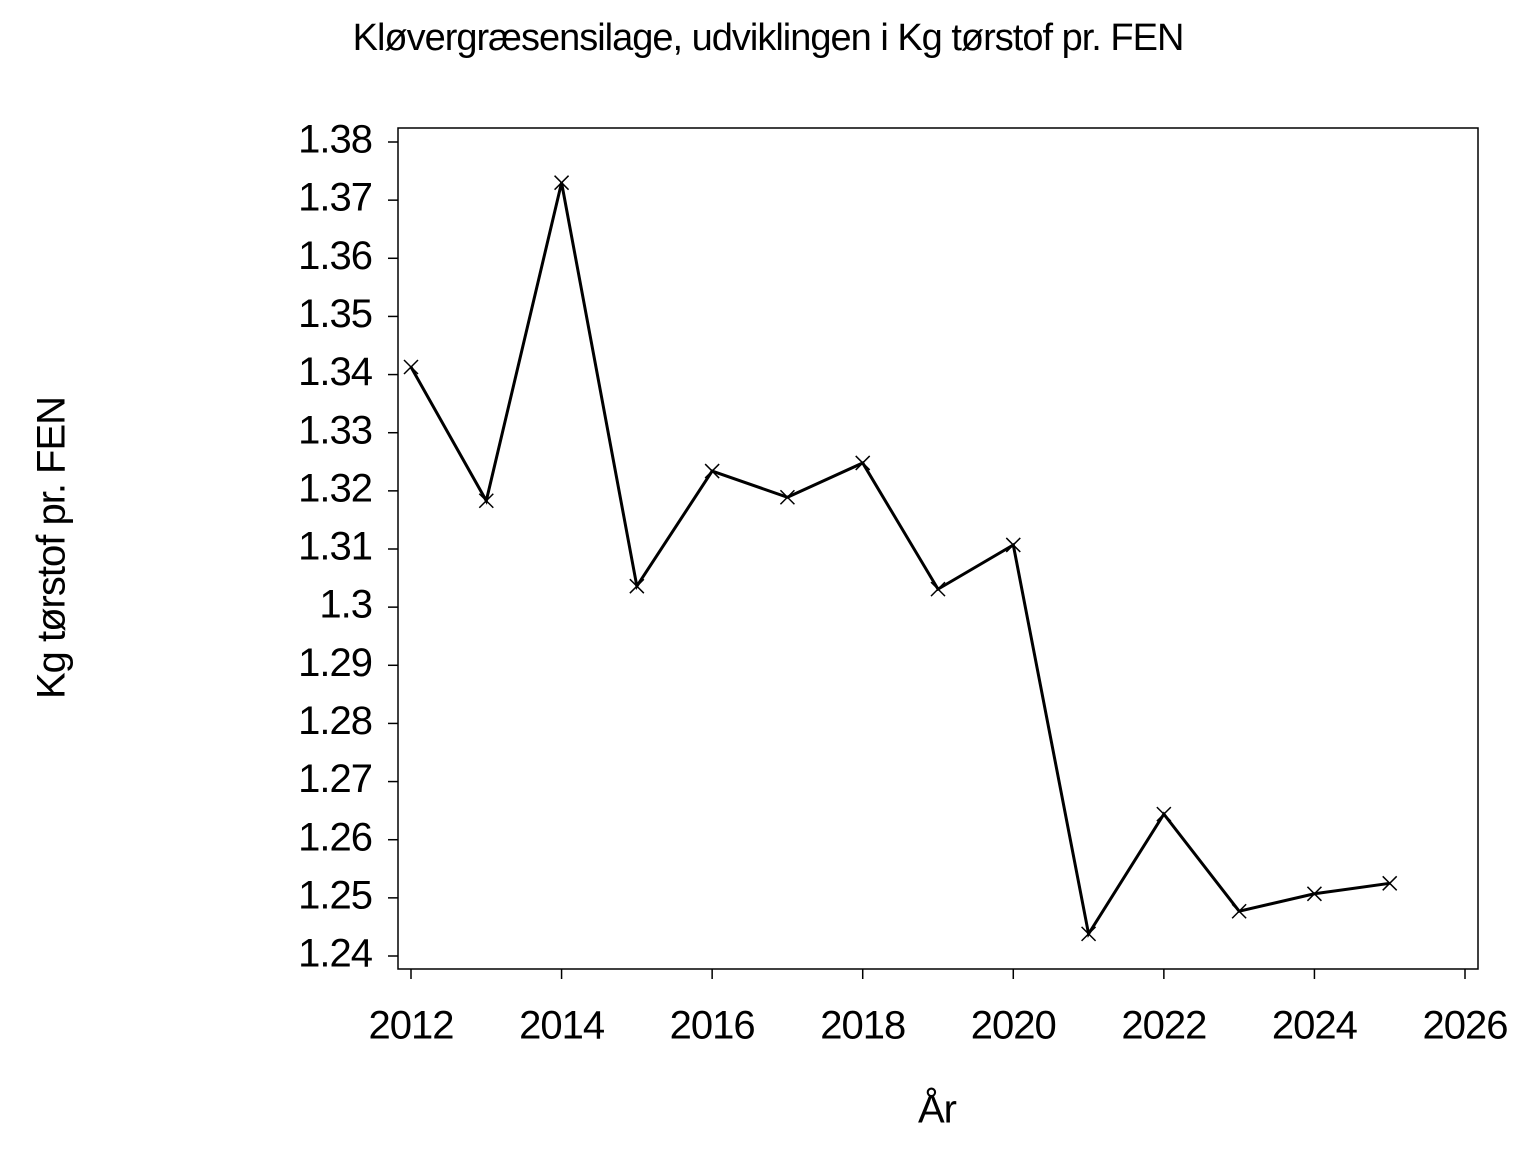 The image size is (1536, 1152). What do you see at coordinates (335, 954) in the screenshot?
I see `y-tick-label: 1.24` at bounding box center [335, 954].